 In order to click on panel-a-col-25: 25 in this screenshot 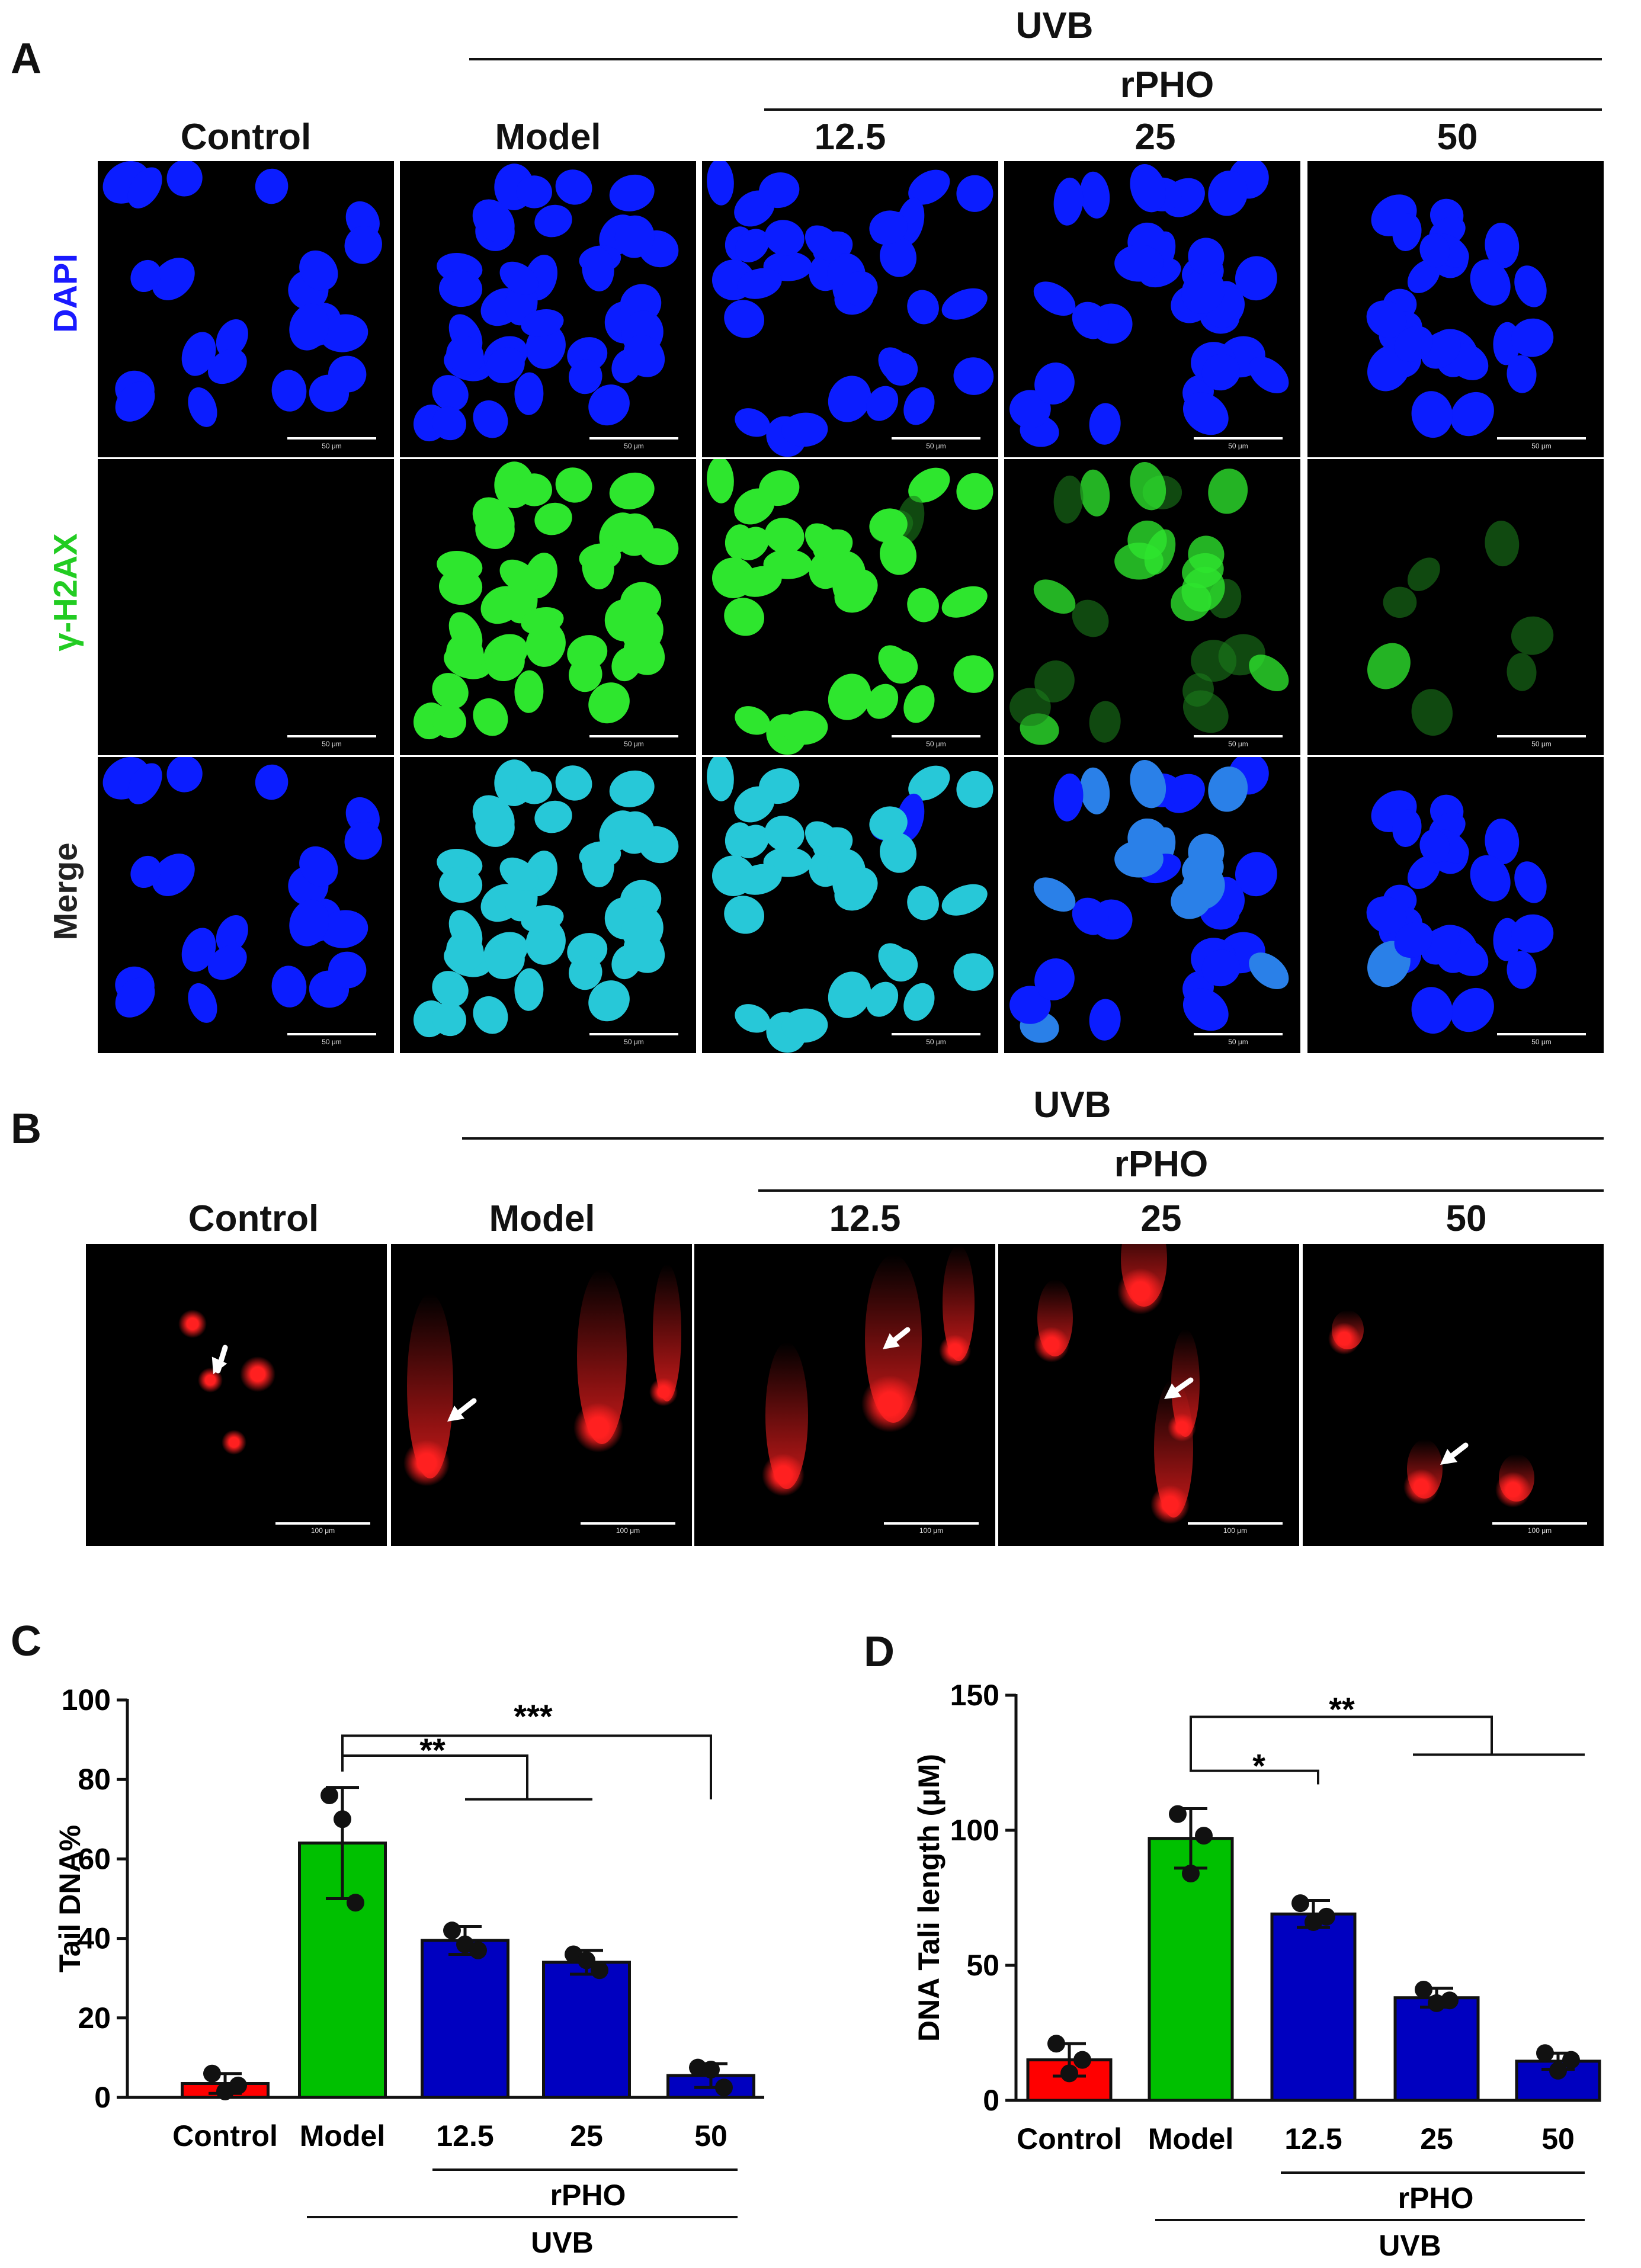, I will do `click(1155, 137)`.